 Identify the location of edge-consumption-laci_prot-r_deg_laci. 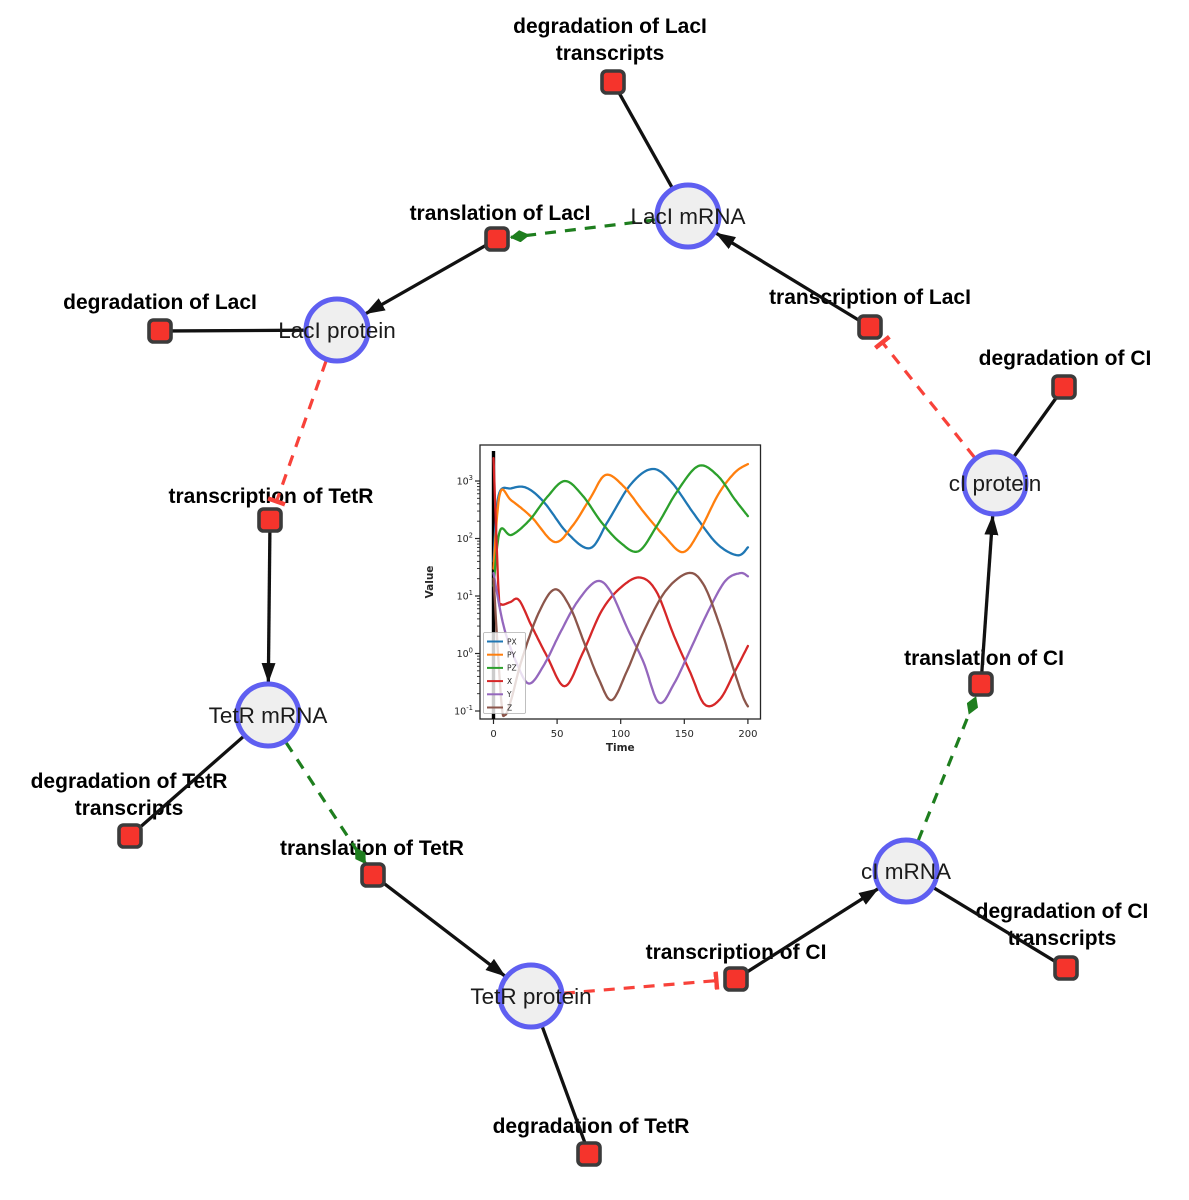
(239, 330).